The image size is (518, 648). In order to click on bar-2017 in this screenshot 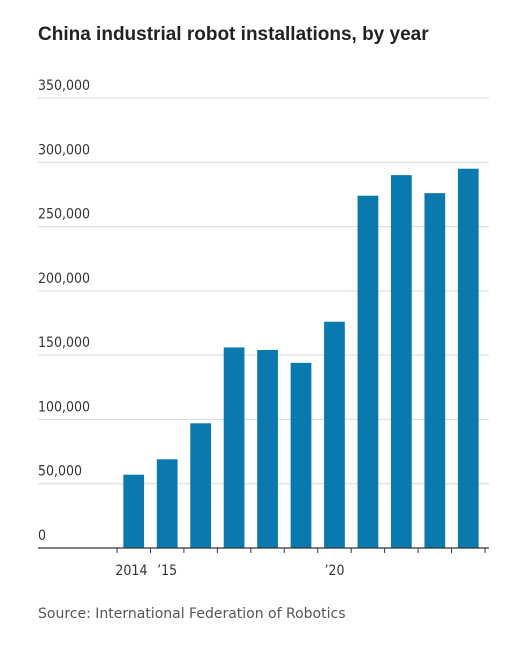, I will do `click(234, 447)`.